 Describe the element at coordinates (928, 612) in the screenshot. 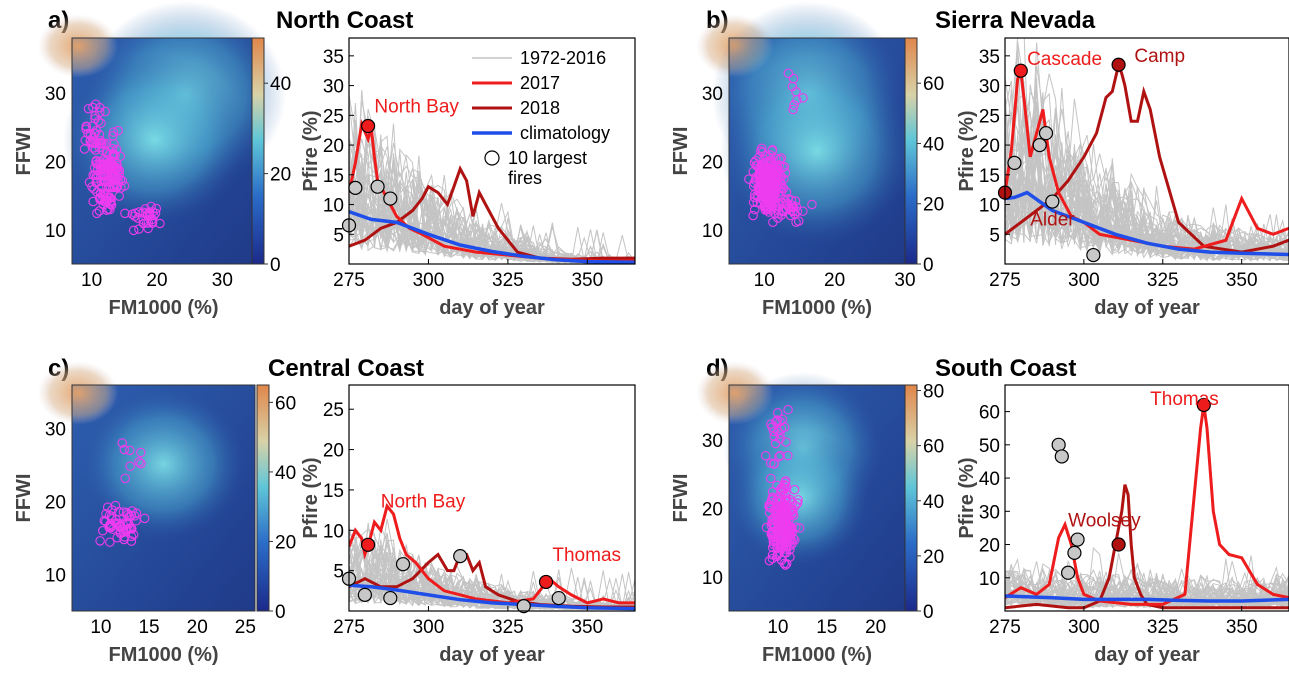

I see `colorbar-tick: 0` at that location.